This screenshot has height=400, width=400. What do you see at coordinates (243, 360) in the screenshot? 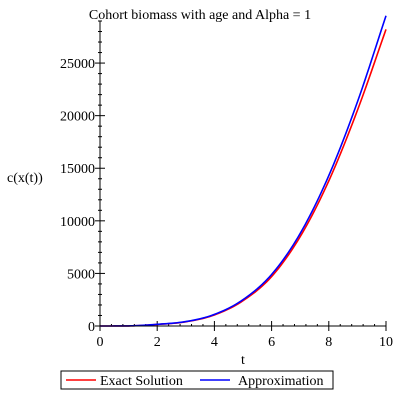
I see `x-axis-label: t` at bounding box center [243, 360].